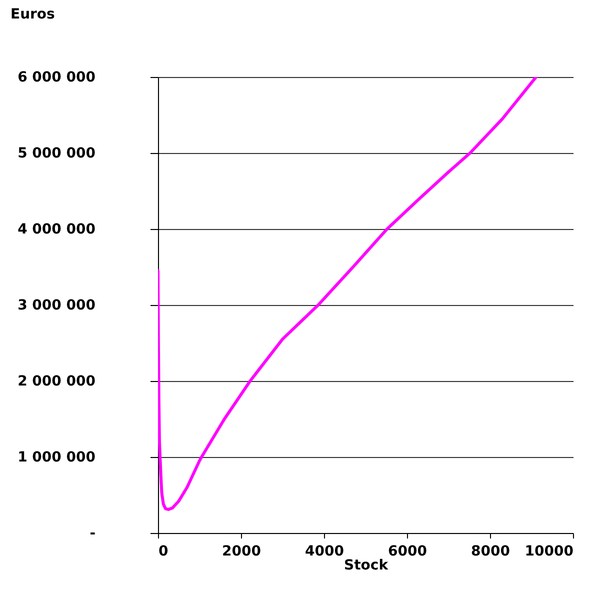 Image resolution: width=598 pixels, height=589 pixels. I want to click on x-tick-label: 0, so click(163, 552).